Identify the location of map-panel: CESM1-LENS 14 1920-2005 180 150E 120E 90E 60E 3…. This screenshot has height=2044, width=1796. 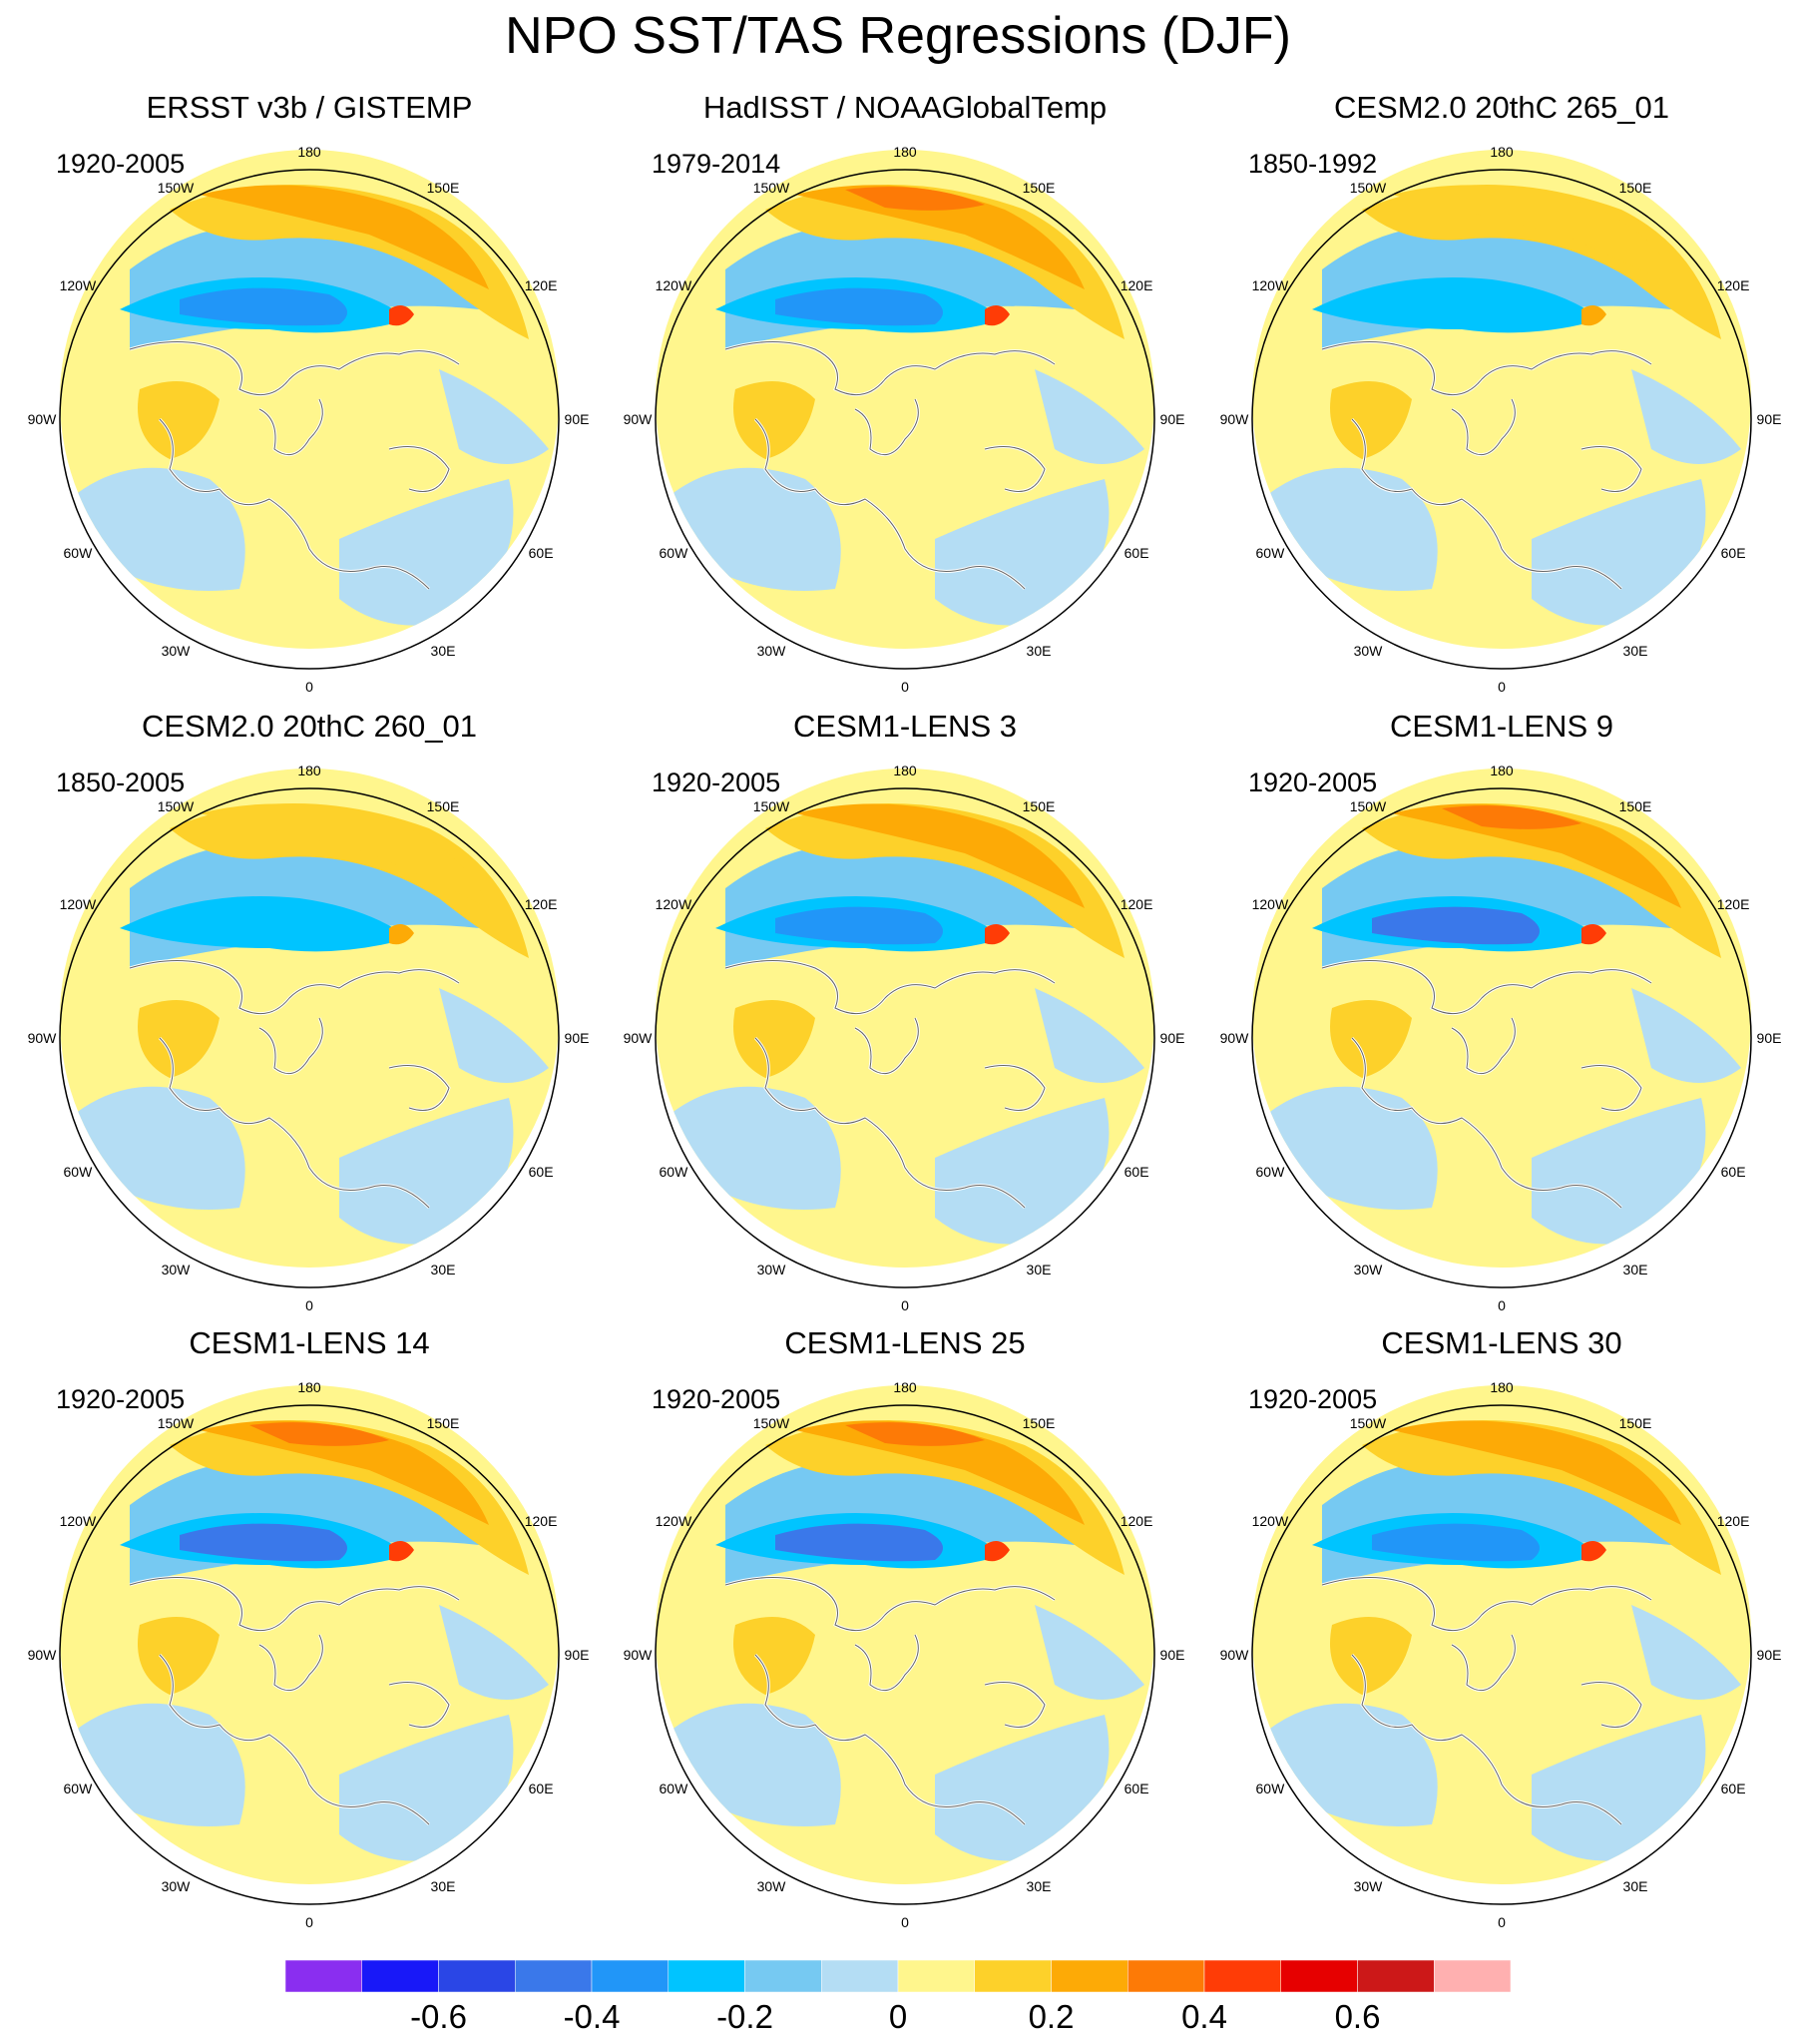
(309, 1583).